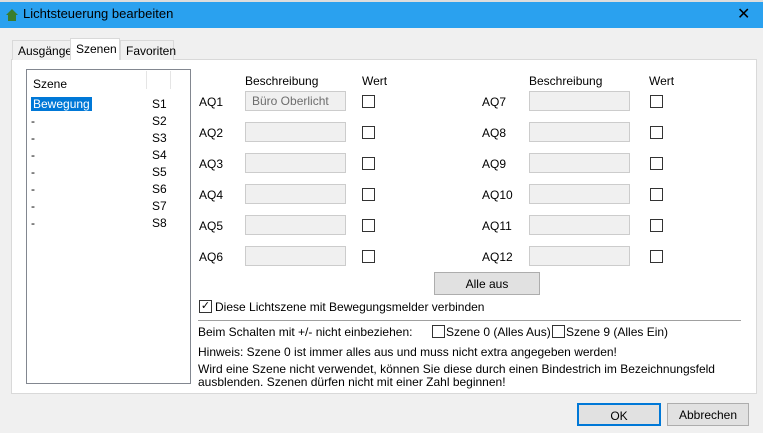 The height and width of the screenshot is (433, 763). What do you see at coordinates (708, 414) in the screenshot?
I see `cancel-button: Abbrechen` at bounding box center [708, 414].